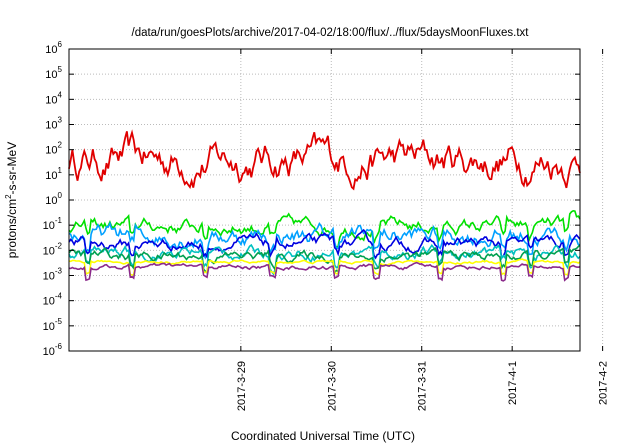 This screenshot has width=640, height=448. What do you see at coordinates (53, 149) in the screenshot?
I see `y-tick-label: 10²` at bounding box center [53, 149].